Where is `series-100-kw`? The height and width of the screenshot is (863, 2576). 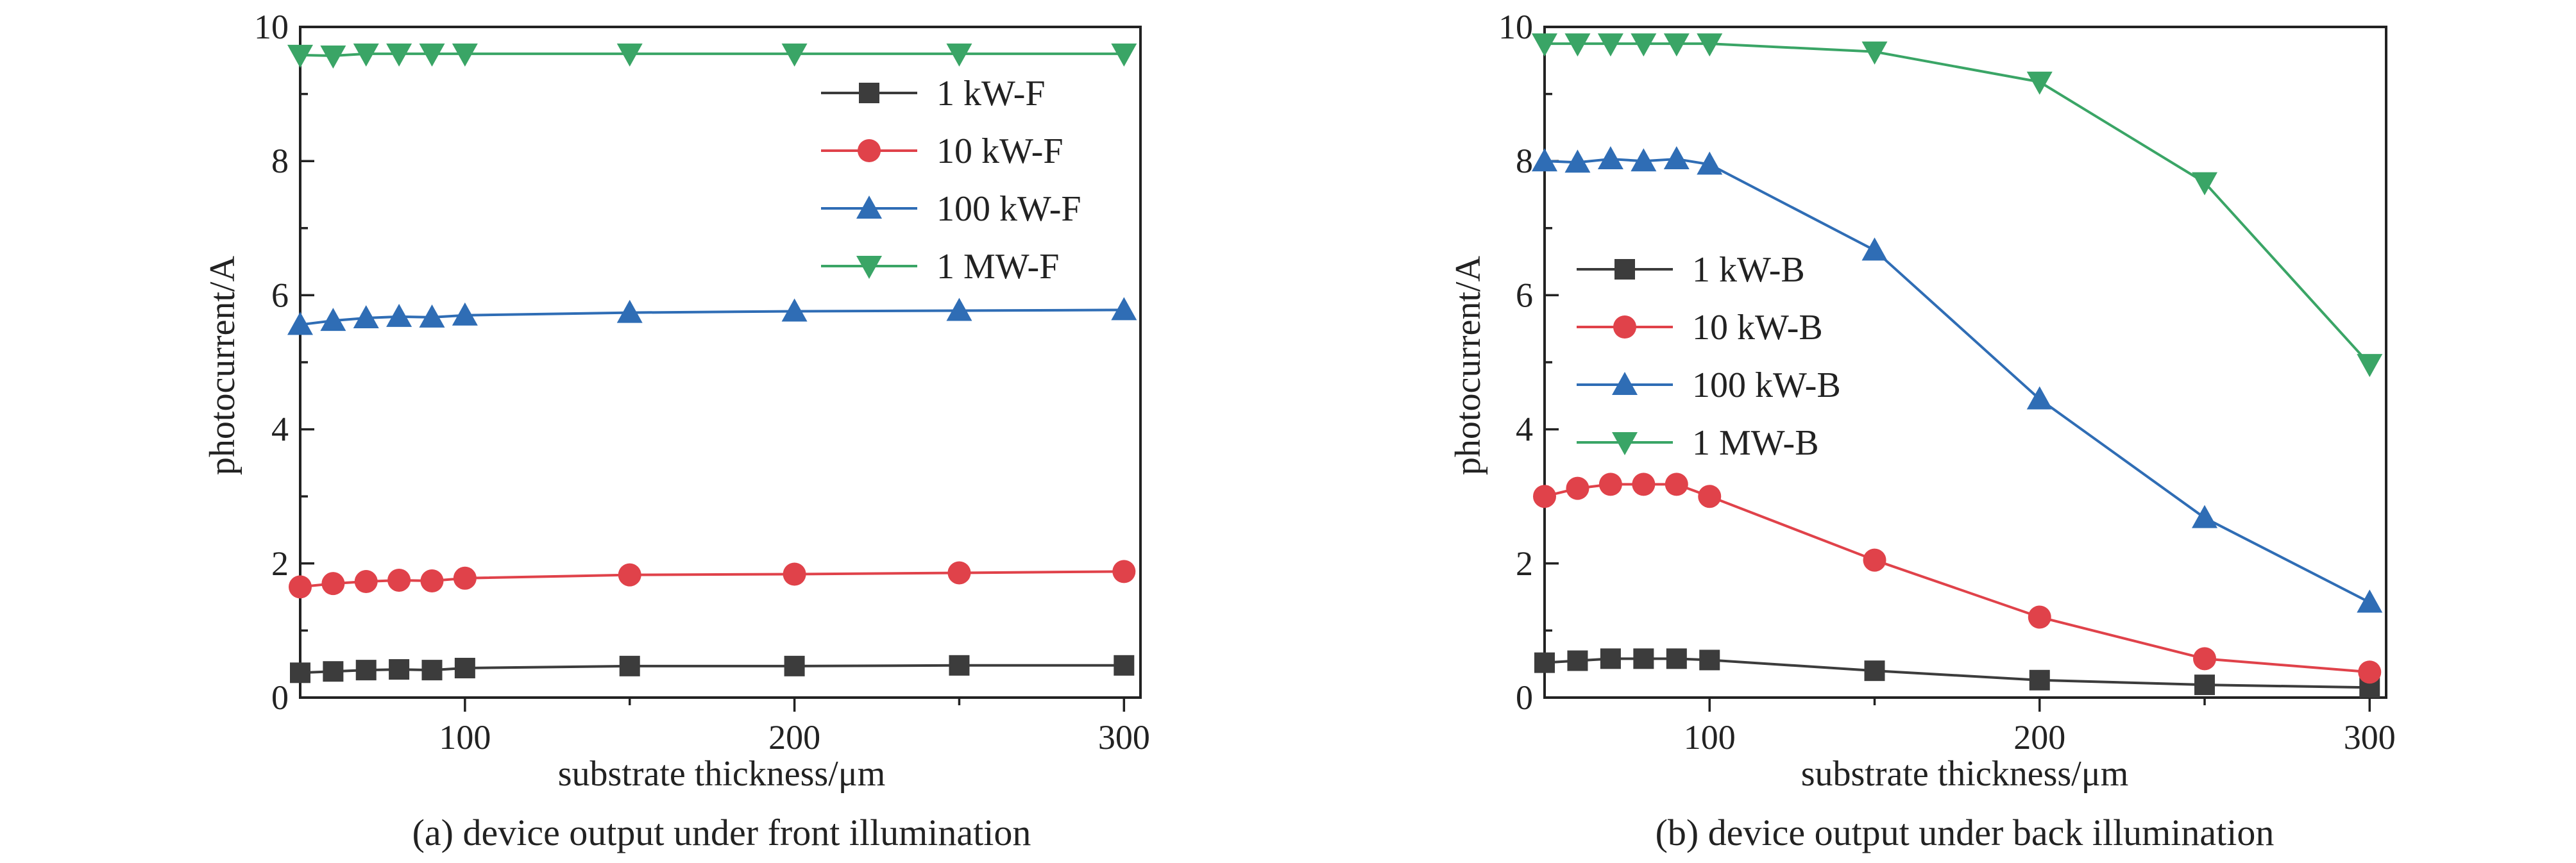
series-100-kw is located at coordinates (712, 316).